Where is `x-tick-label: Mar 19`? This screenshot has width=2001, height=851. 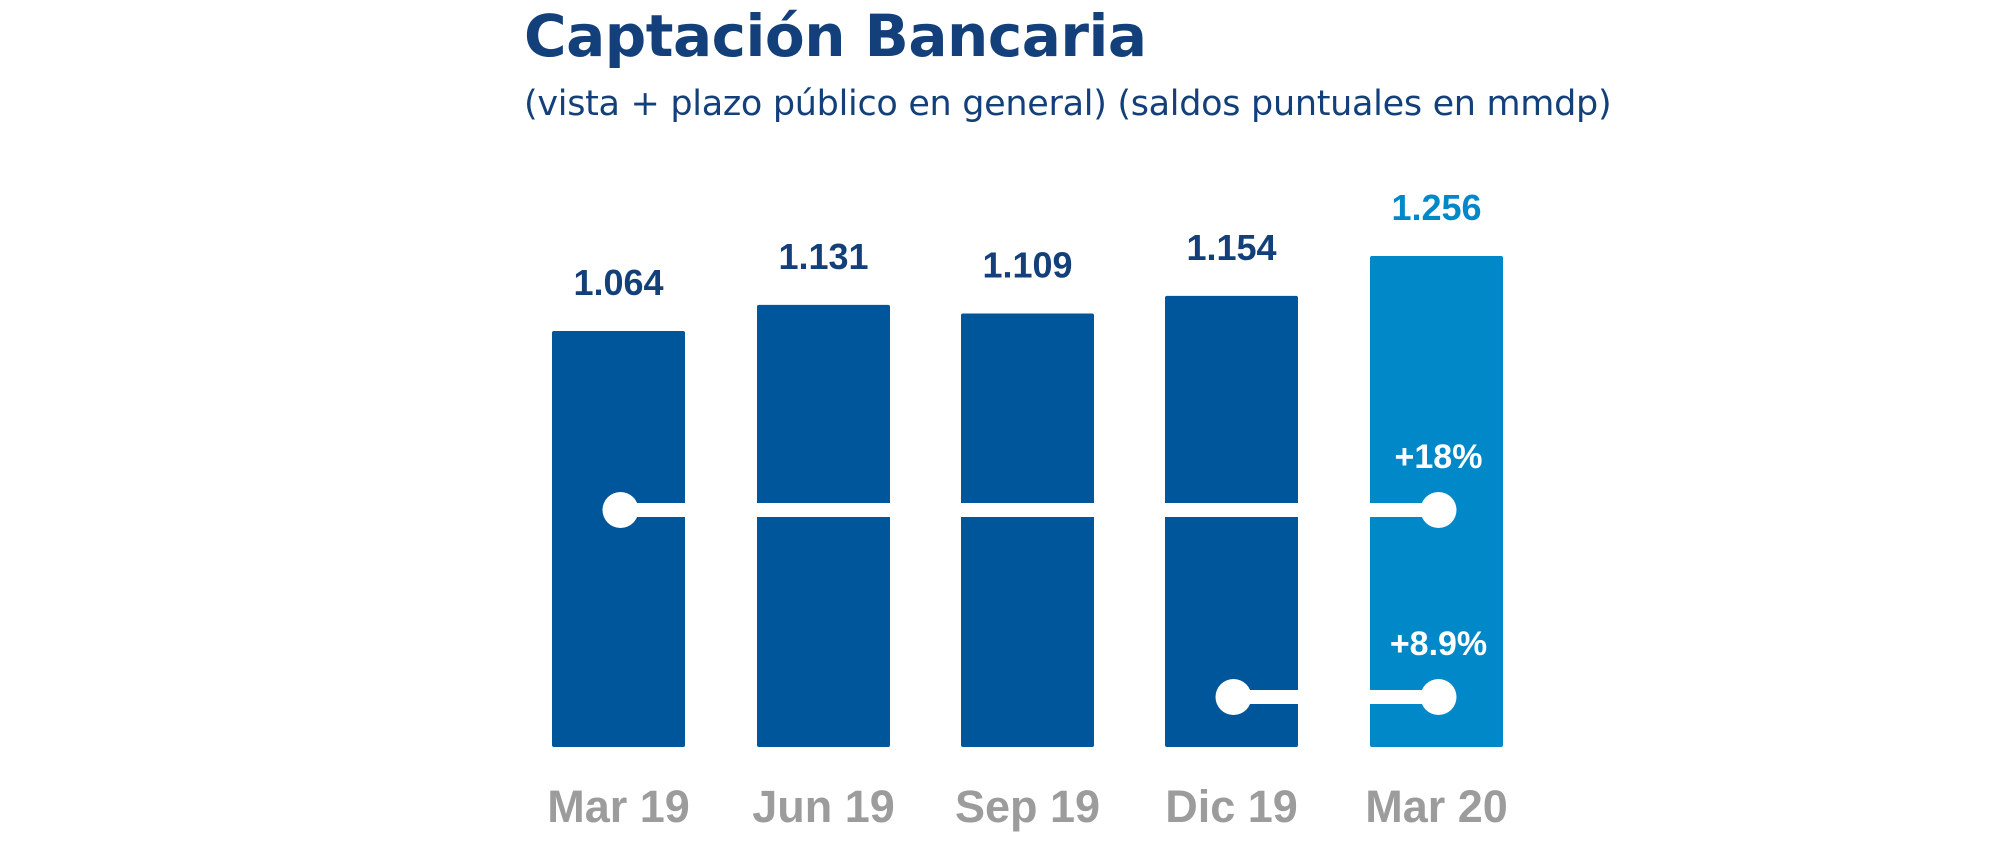 x-tick-label: Mar 19 is located at coordinates (618, 806).